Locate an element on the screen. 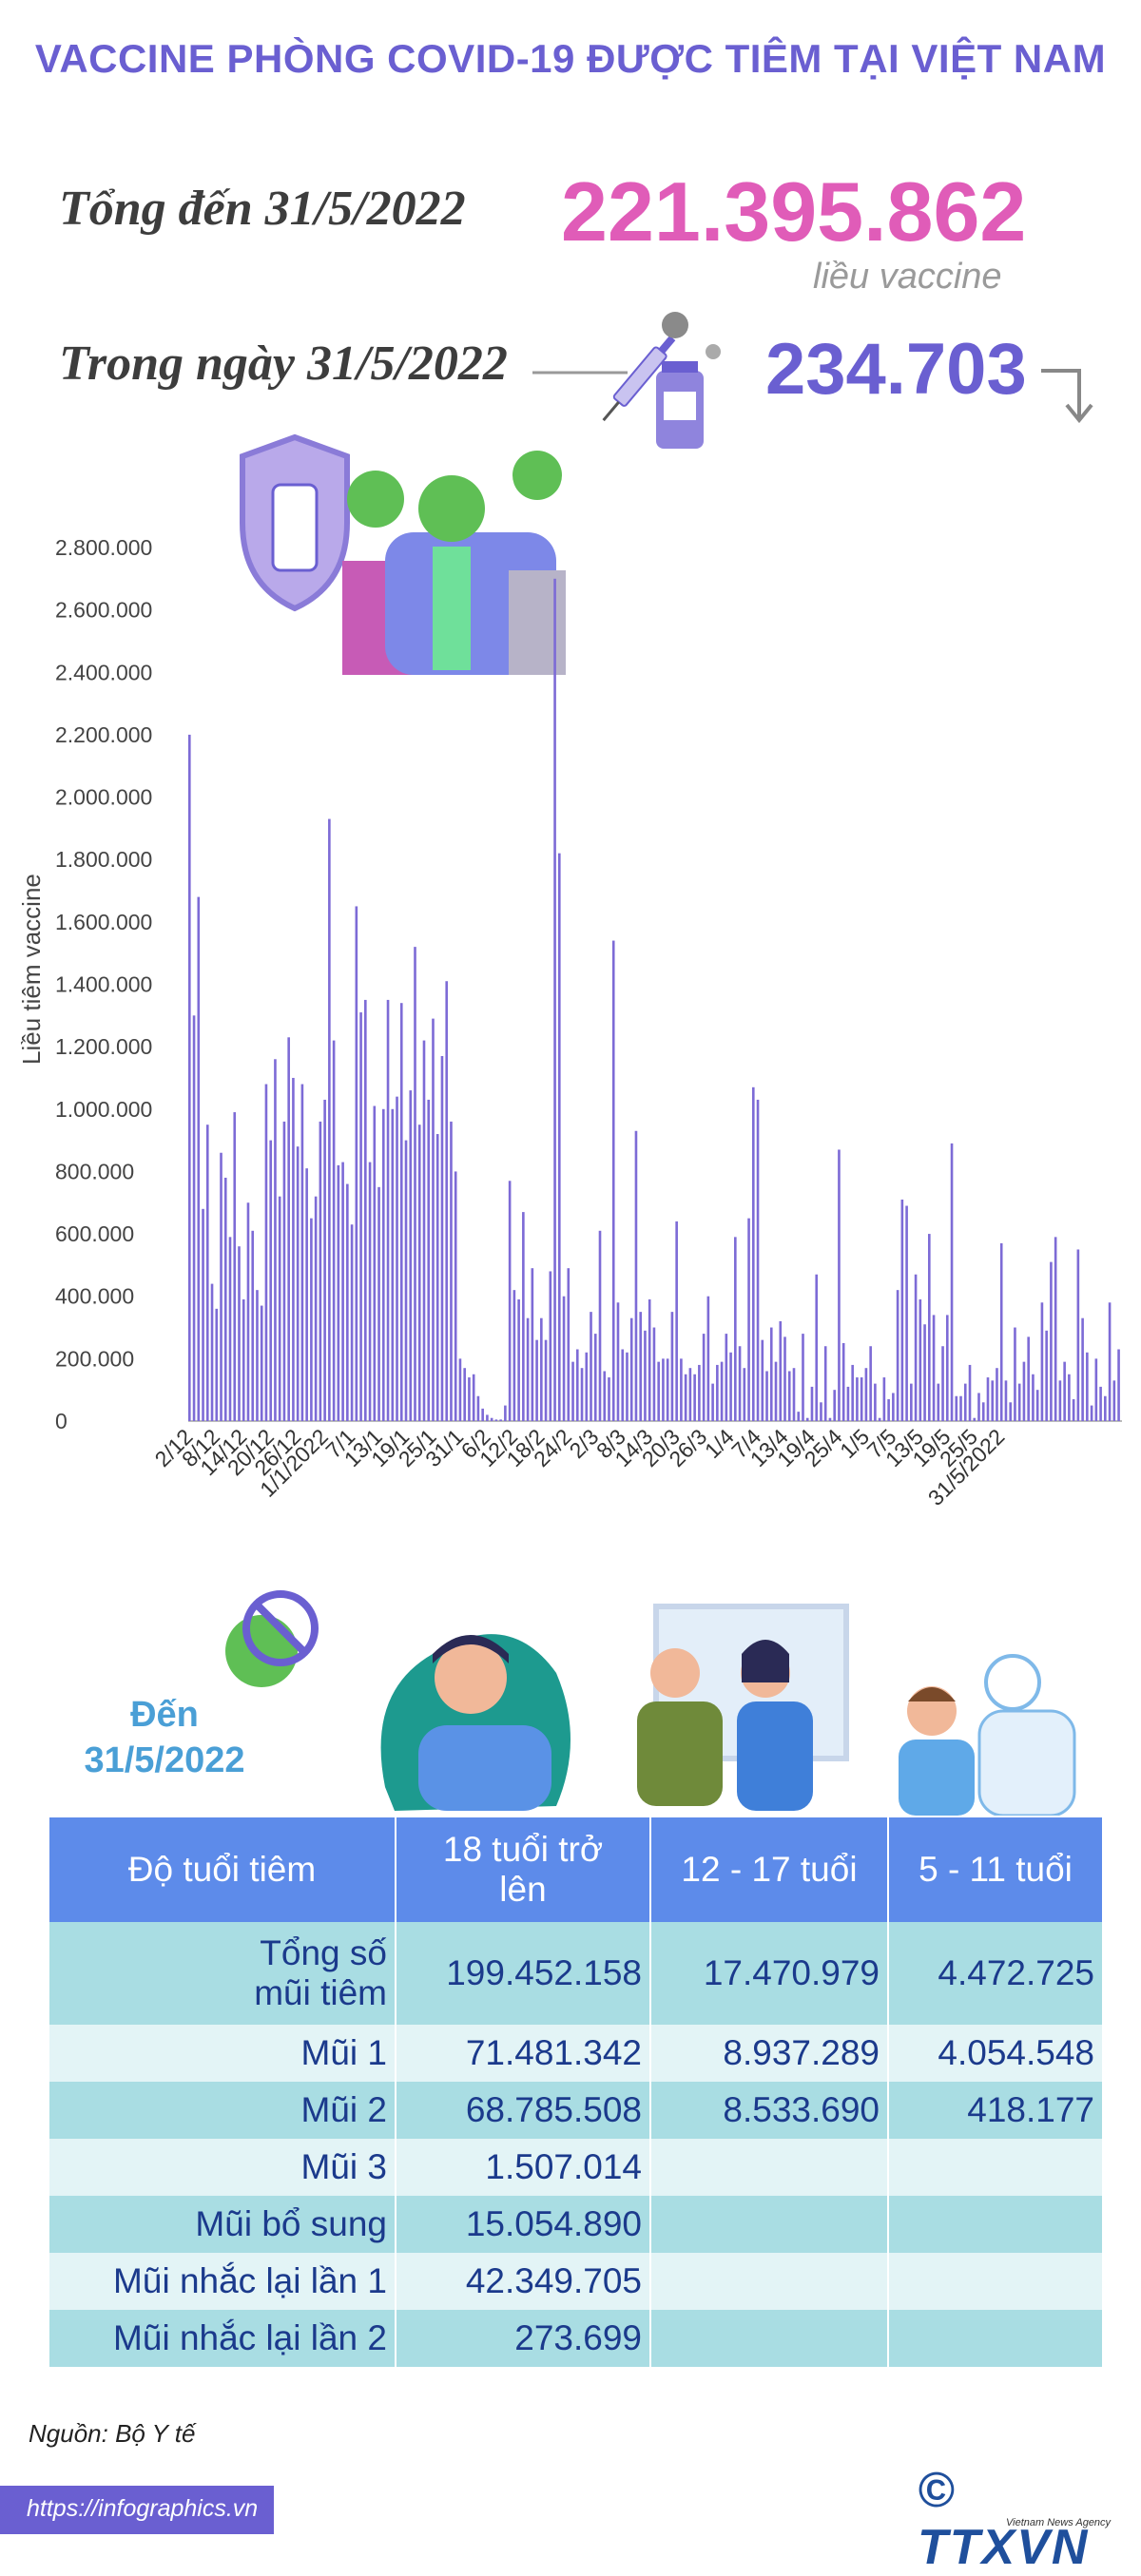  virus-prohibited-icon is located at coordinates (272, 1638).